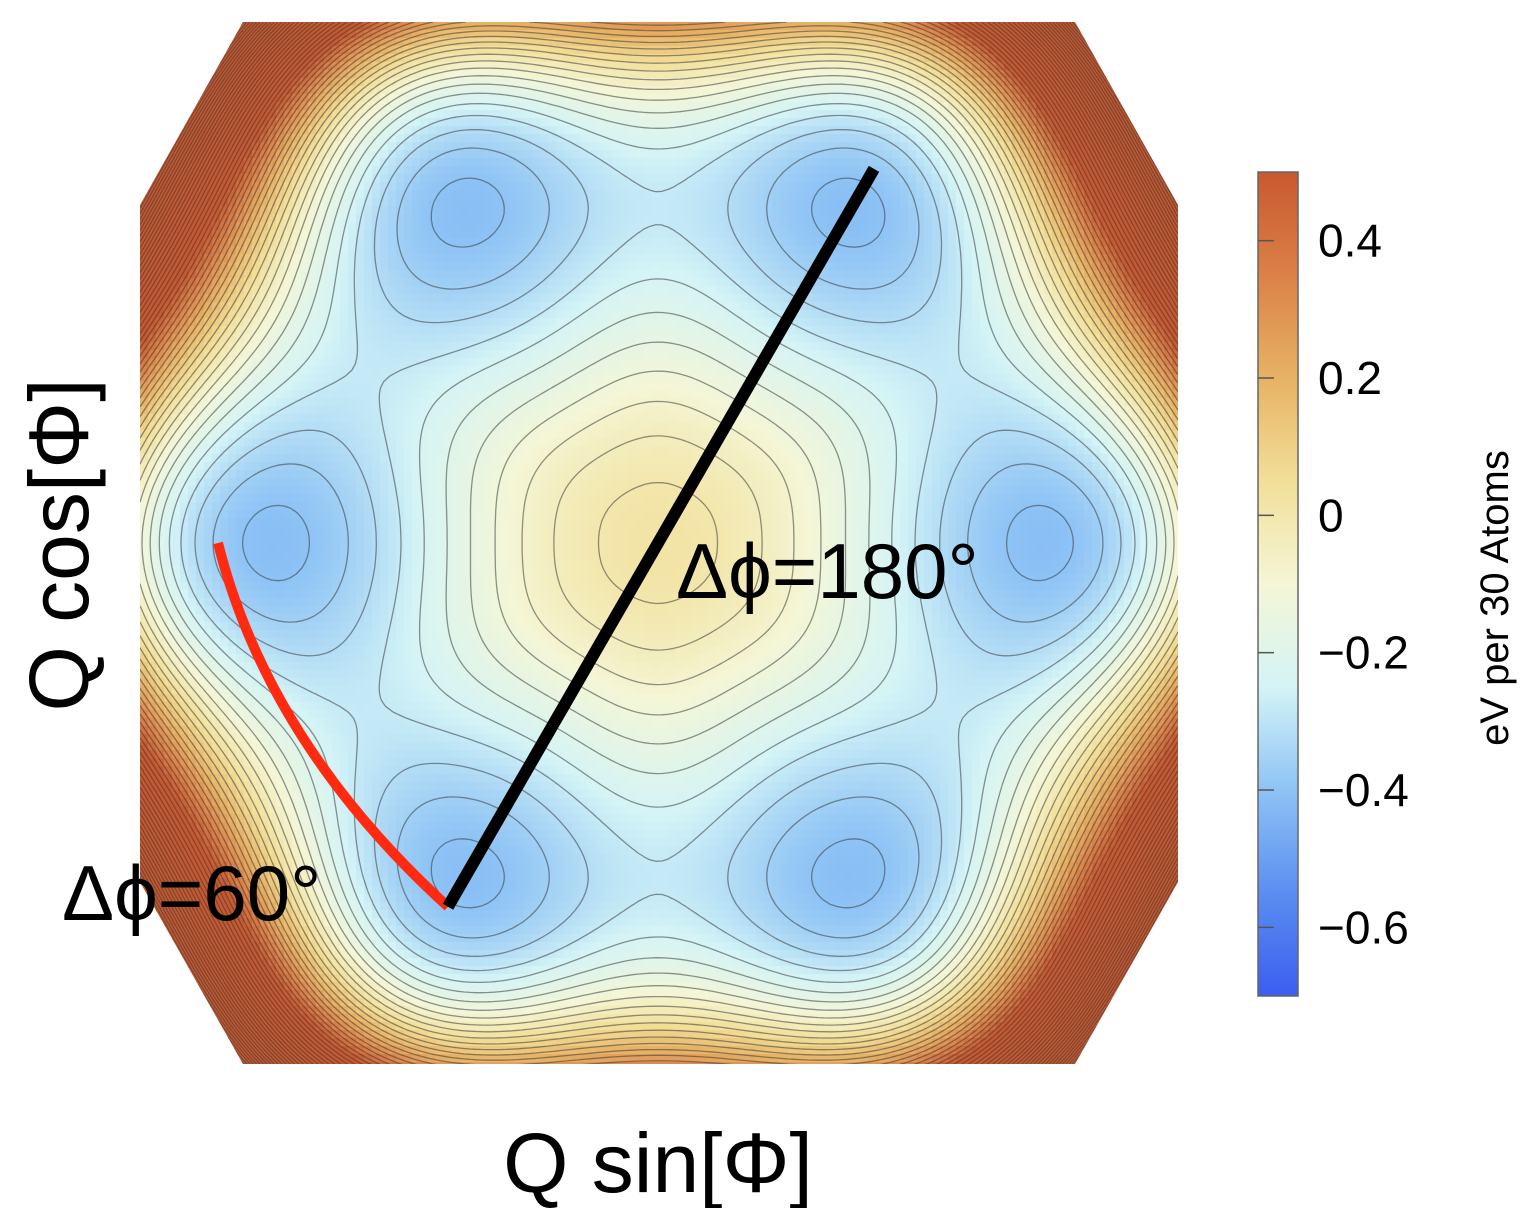 The width and height of the screenshot is (1537, 1213). I want to click on colorbar-tick-label: 0, so click(1331, 515).